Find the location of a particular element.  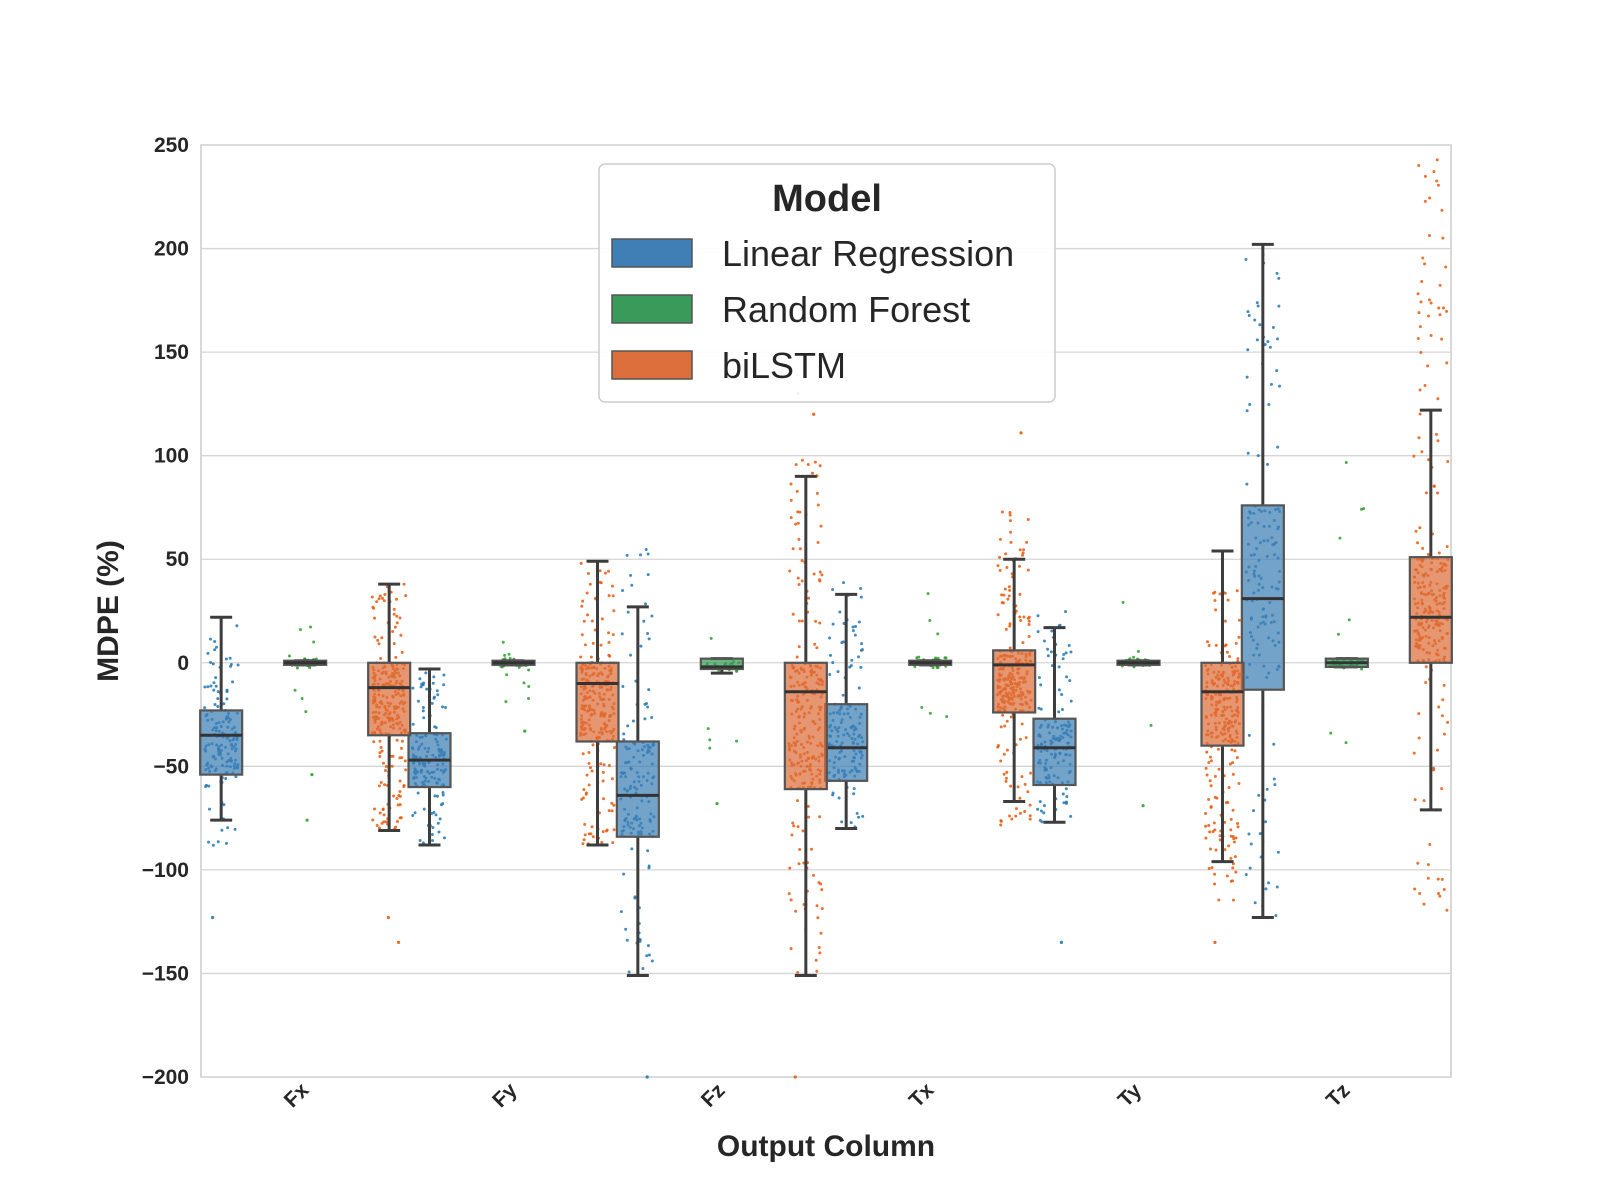

box is located at coordinates (1054, 752).